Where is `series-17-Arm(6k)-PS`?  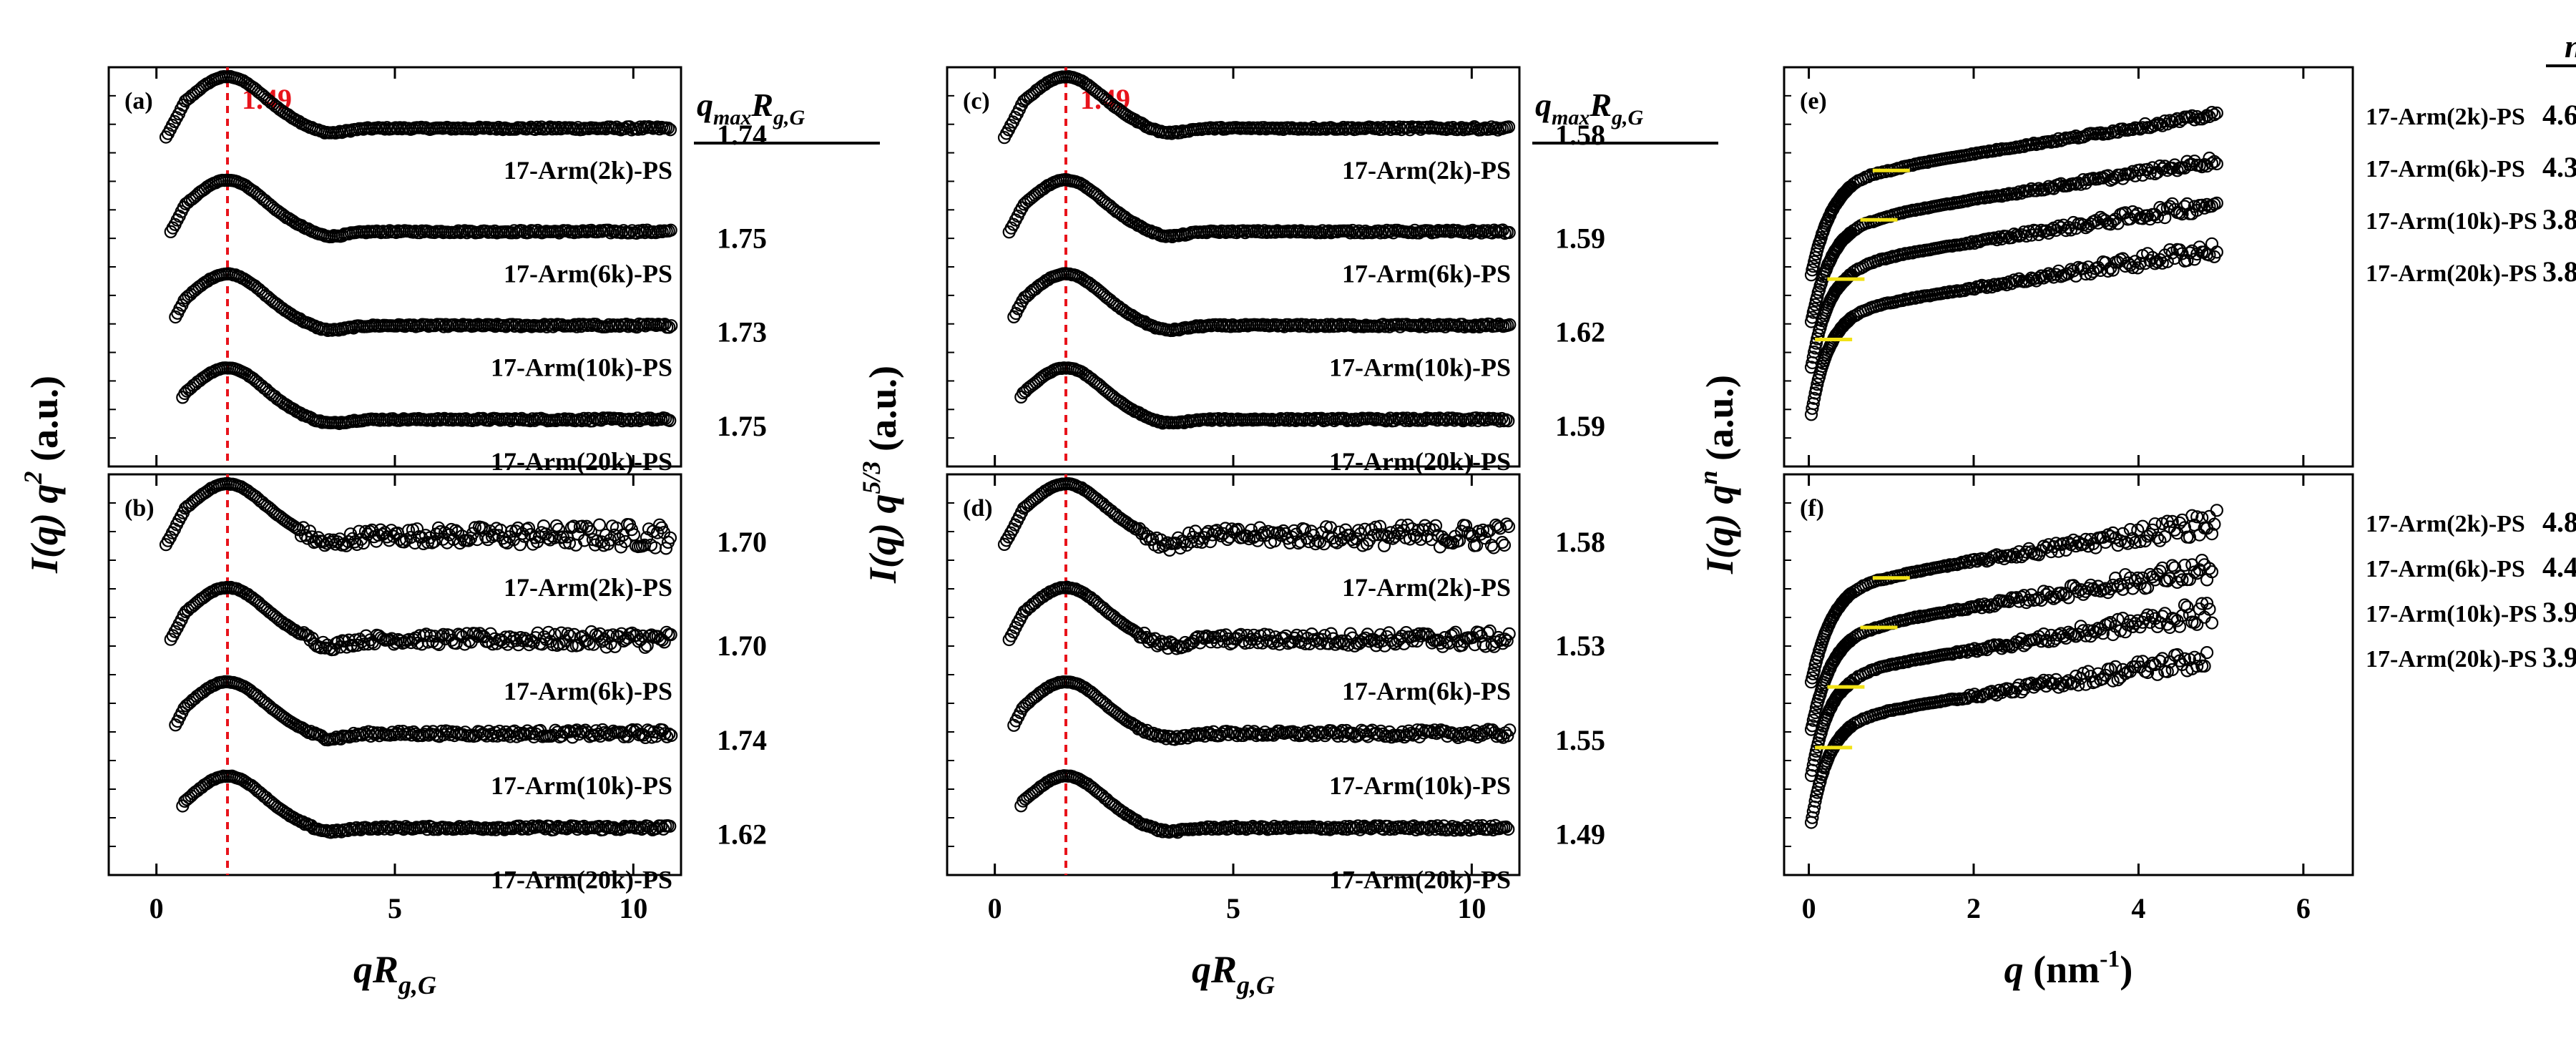
series-17-Arm(6k)-PS is located at coordinates (1259, 208).